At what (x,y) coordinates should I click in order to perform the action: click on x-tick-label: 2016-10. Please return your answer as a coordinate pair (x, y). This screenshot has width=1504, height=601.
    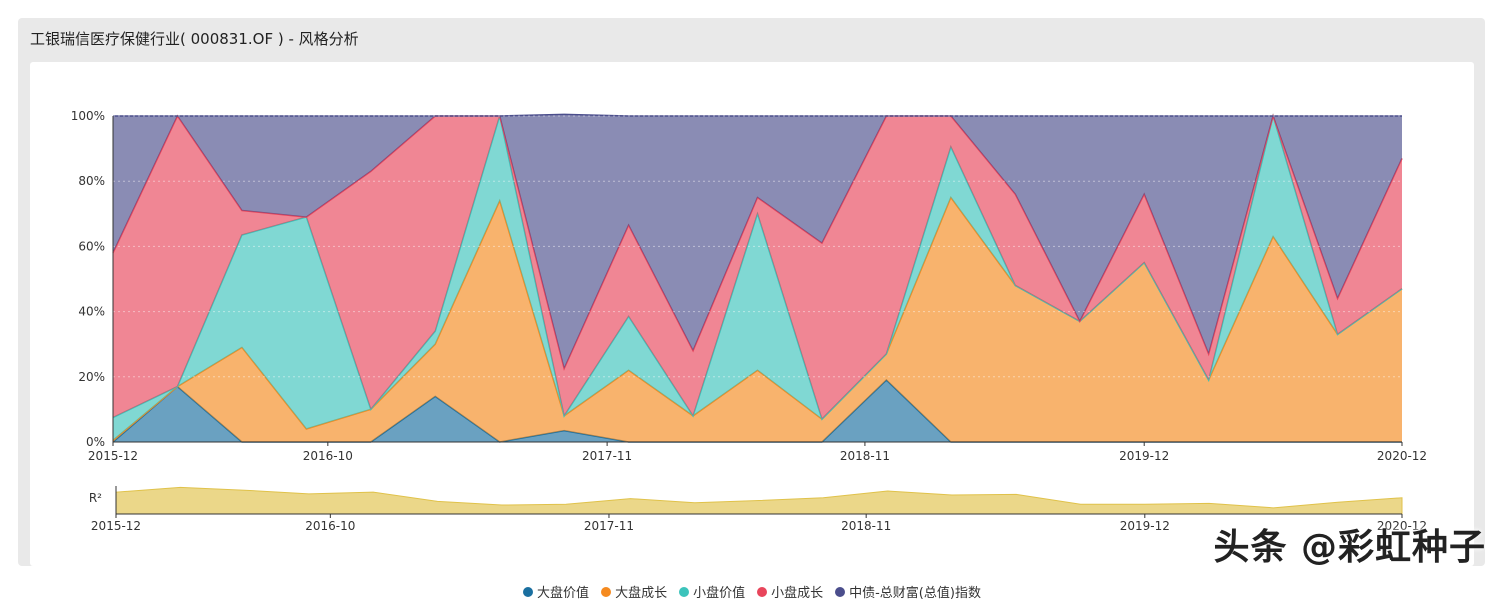
    Looking at the image, I should click on (328, 456).